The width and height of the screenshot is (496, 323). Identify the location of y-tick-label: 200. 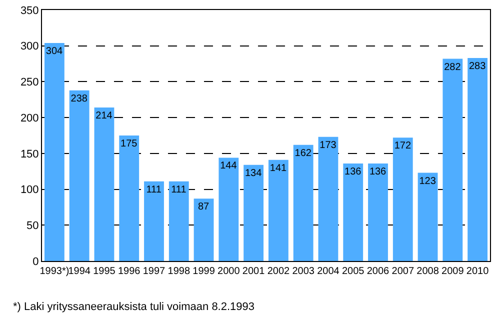
(29, 118).